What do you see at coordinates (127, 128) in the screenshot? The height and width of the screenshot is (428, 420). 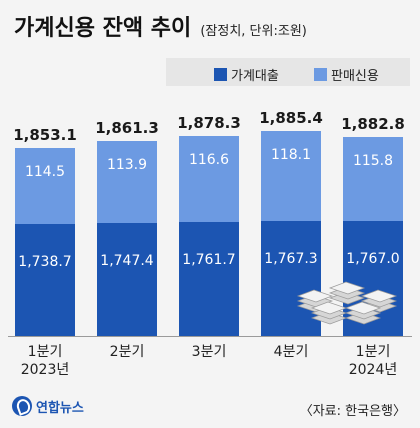 I see `total-label-1: 1,861.3` at bounding box center [127, 128].